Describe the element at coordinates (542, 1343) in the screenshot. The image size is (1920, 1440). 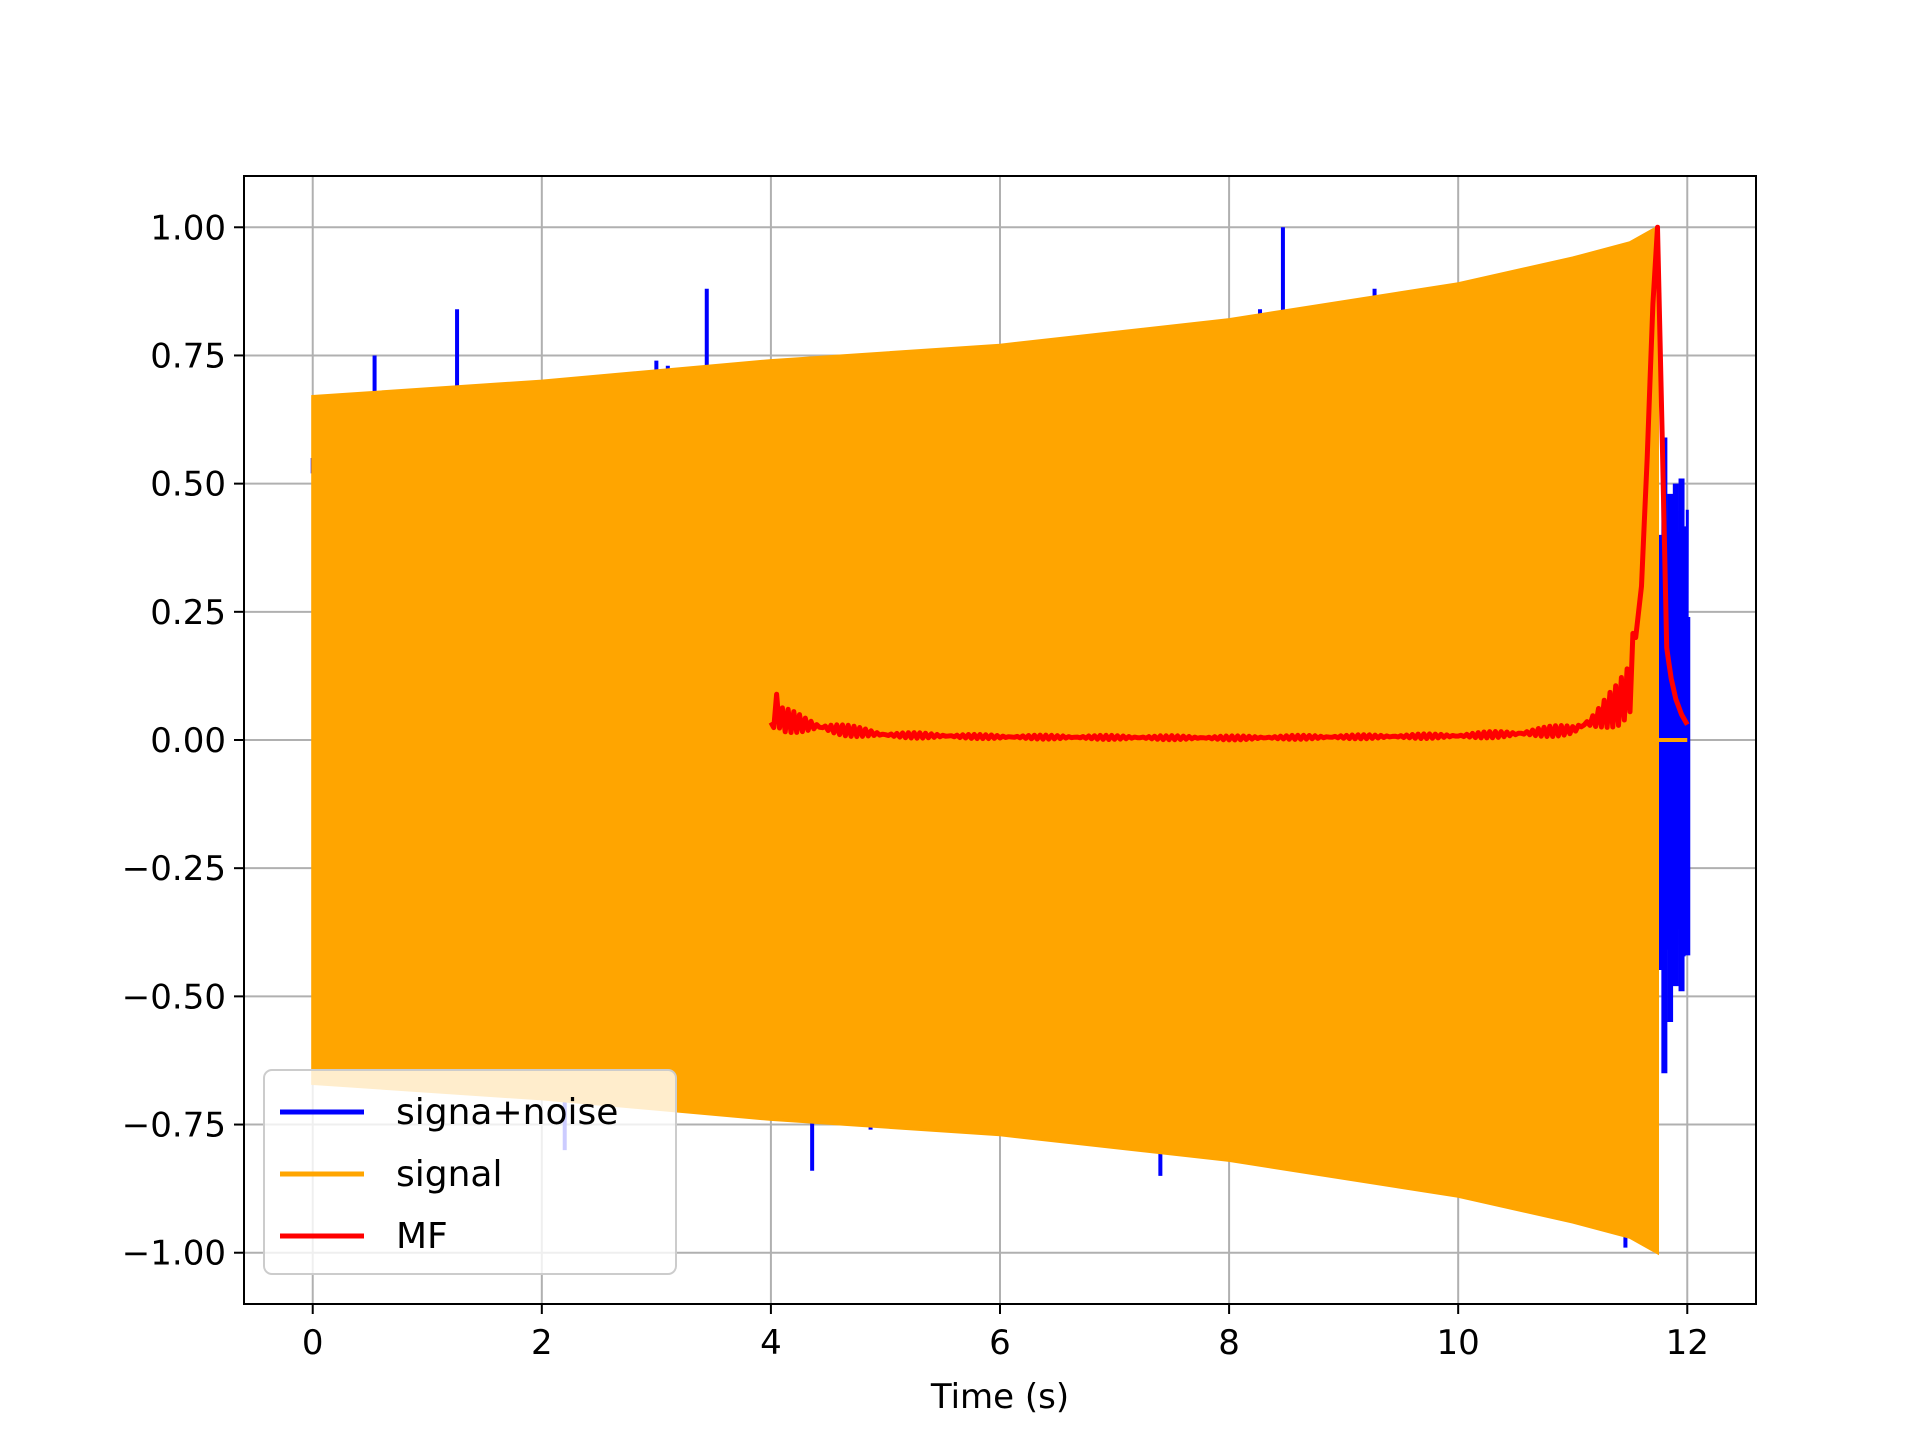
I see `x-tick-label: 2` at that location.